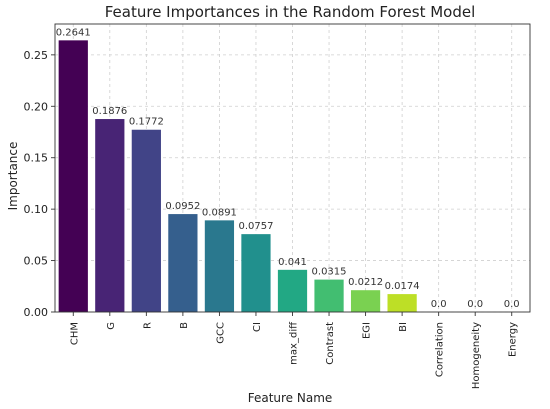  I want to click on data-label: 0.0952, so click(182, 206).